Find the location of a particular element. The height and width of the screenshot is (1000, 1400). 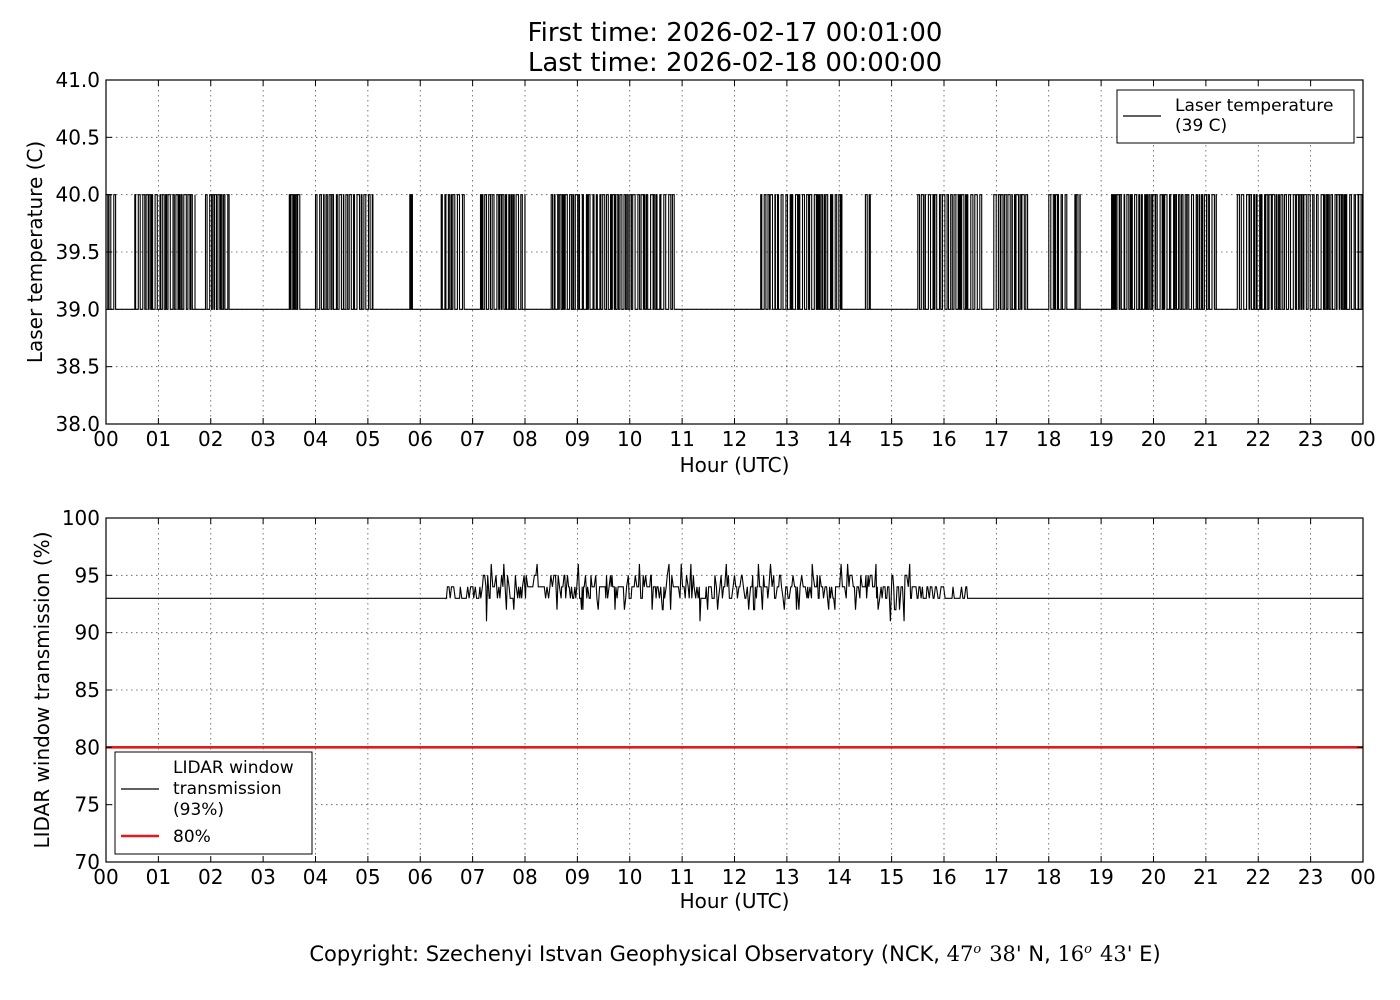

laser-temperature-legend: Laser temperature (39 C) is located at coordinates (1235, 116).